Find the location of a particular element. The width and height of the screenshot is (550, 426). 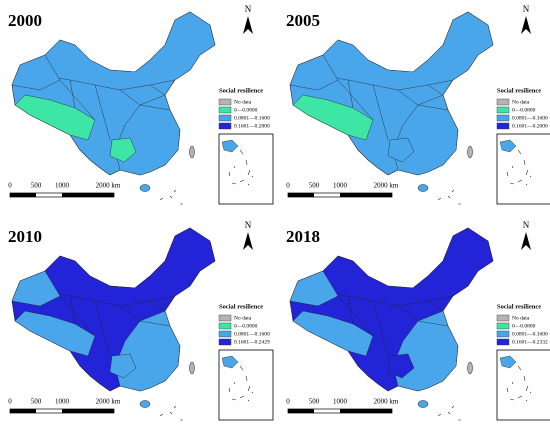

year-label: 2010 is located at coordinates (25, 236).